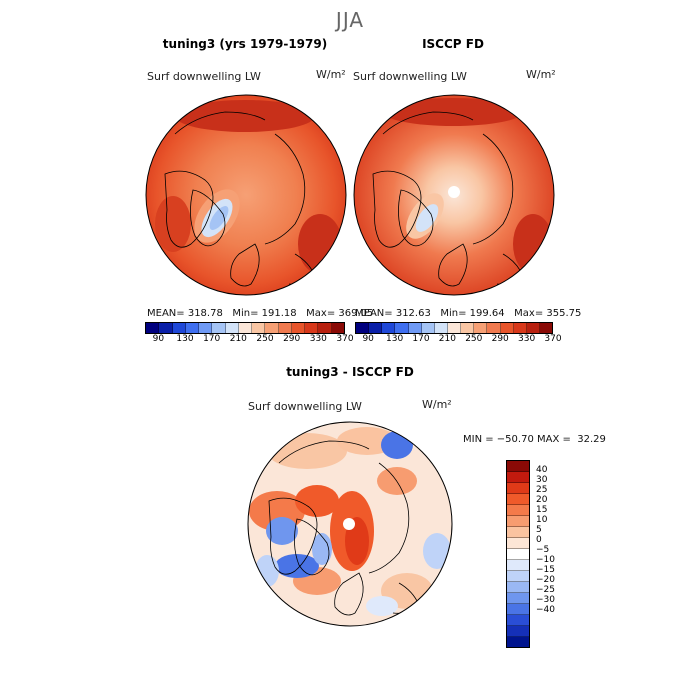  What do you see at coordinates (468, 313) in the screenshot?
I see `obs-stats: MEAN= 312.63 Min= 199.64 Max= 355.75` at bounding box center [468, 313].